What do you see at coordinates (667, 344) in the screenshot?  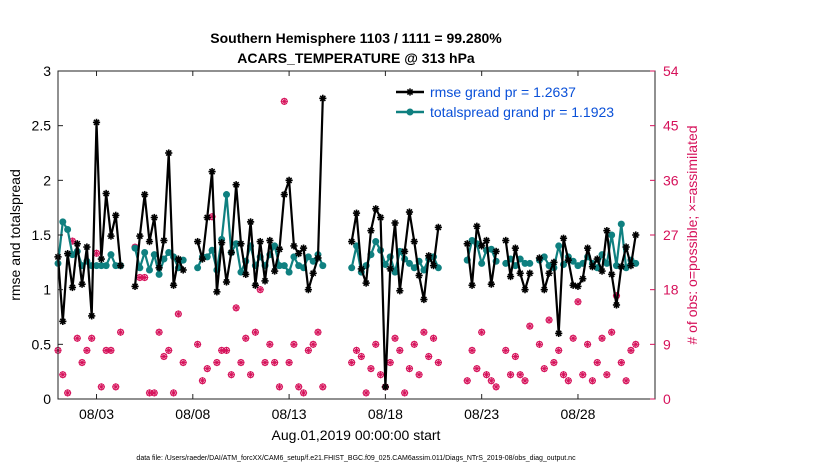 I see `y-right-tick-label: 9` at bounding box center [667, 344].